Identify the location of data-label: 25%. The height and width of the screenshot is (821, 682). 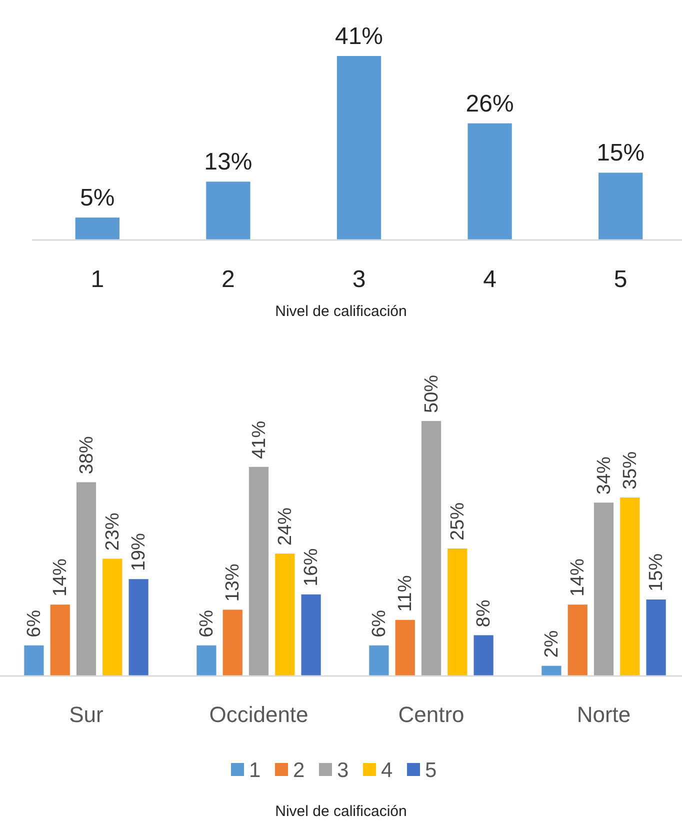
(457, 521).